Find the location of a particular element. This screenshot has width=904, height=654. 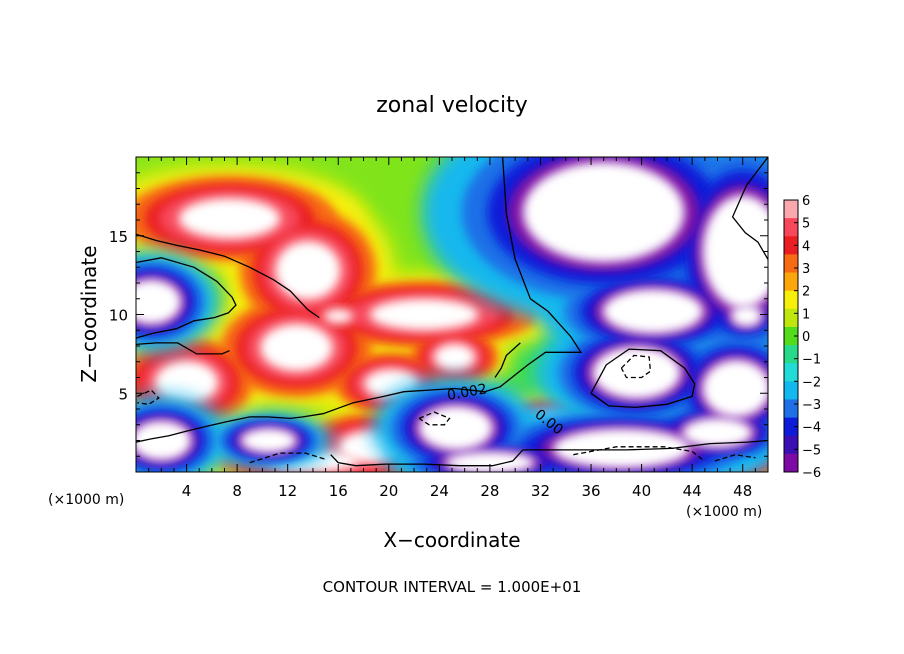

y-tick-label: 5 is located at coordinates (123, 394).